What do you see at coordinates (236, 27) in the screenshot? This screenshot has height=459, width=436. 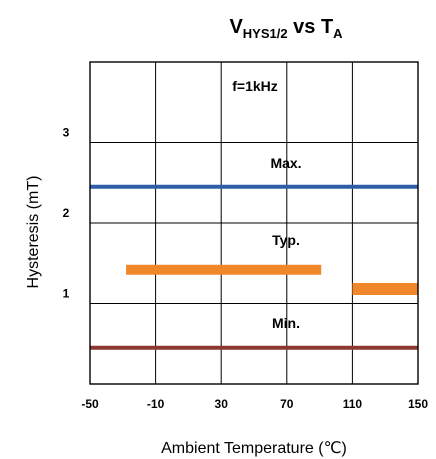 I see `title-main: V` at bounding box center [236, 27].